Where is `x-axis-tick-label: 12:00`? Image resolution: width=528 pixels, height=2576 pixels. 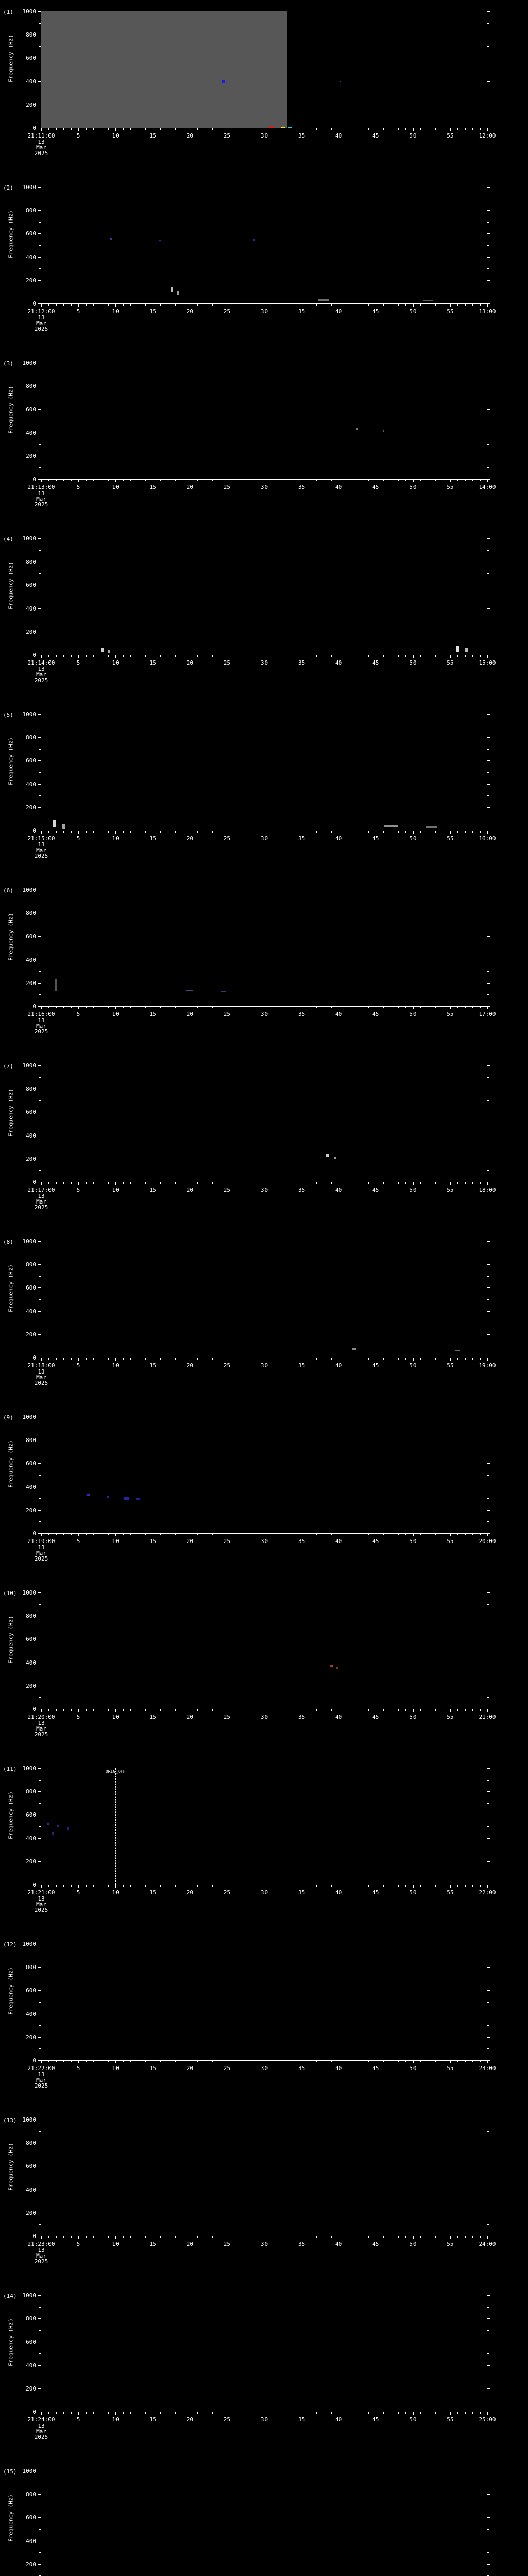 x-axis-tick-label: 12:00 is located at coordinates (487, 135).